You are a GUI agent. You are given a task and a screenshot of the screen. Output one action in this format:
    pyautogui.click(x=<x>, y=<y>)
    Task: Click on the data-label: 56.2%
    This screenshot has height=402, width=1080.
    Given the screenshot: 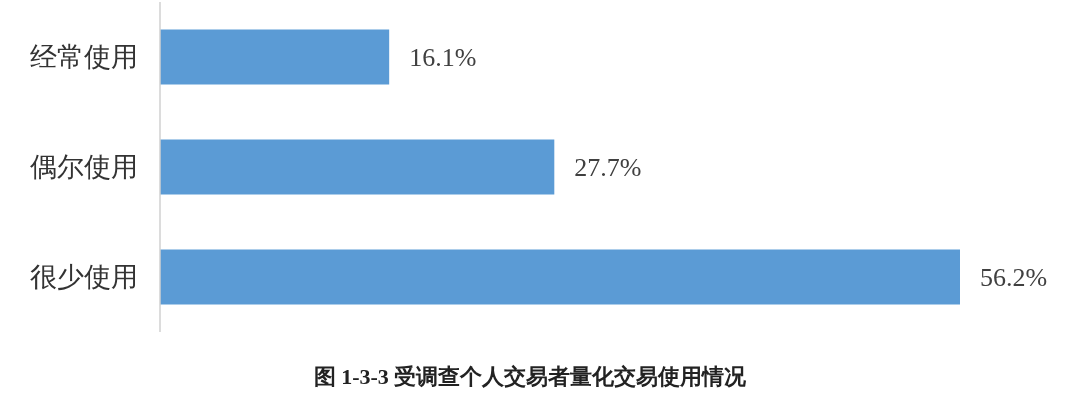 What is the action you would take?
    pyautogui.click(x=1014, y=277)
    